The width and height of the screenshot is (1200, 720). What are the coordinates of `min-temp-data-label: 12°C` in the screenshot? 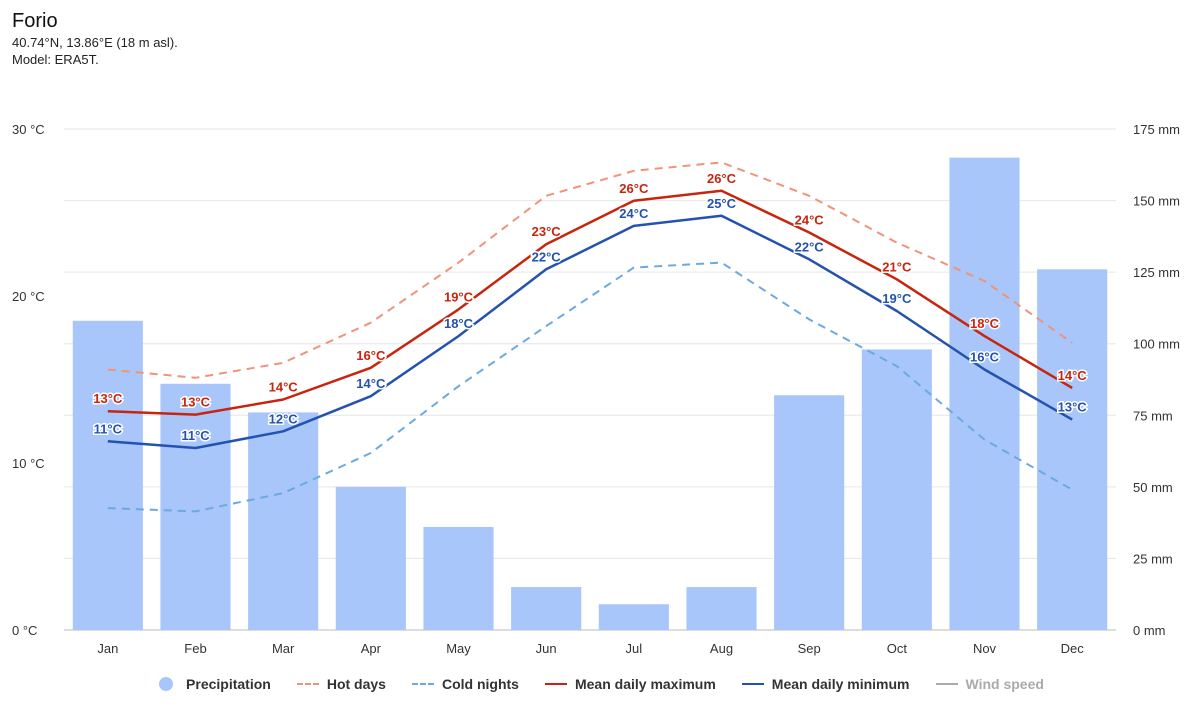 It's located at (284, 418).